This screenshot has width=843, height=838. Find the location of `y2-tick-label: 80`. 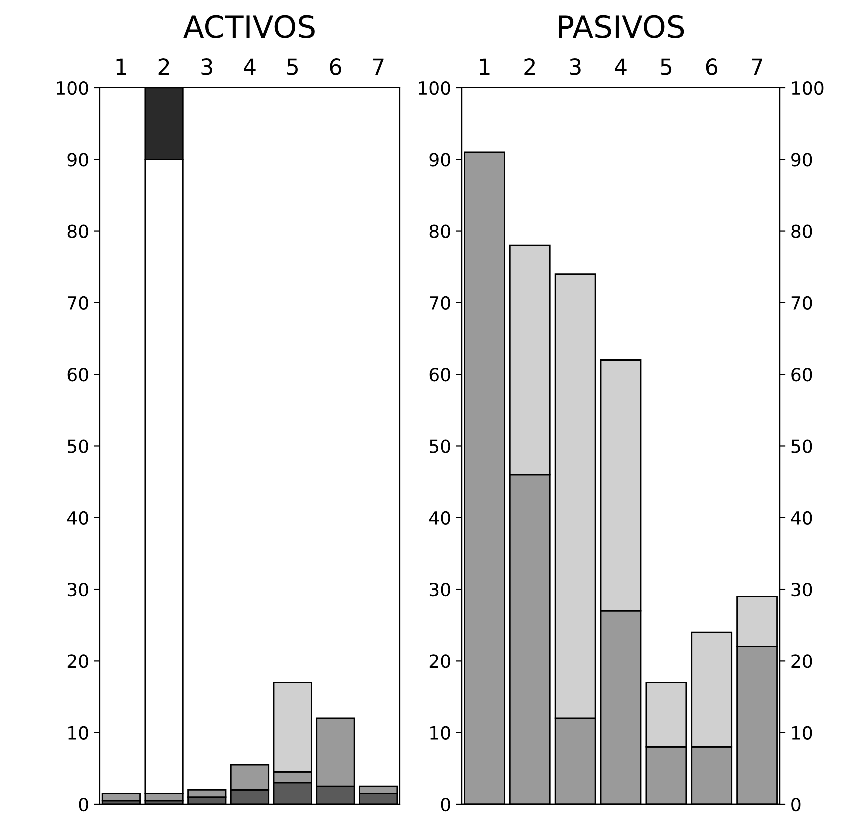

y2-tick-label: 80 is located at coordinates (802, 231).